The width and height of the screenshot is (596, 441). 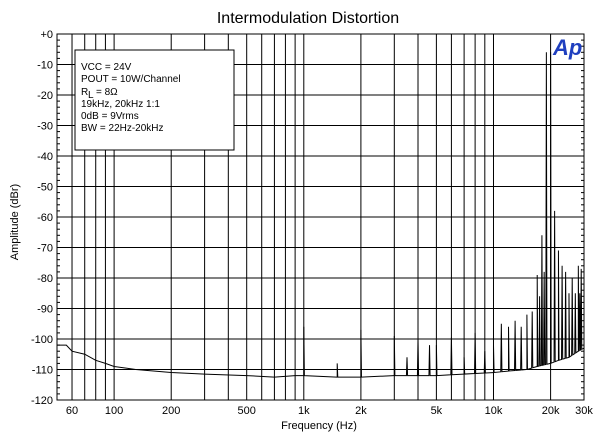 I want to click on y-tick-label: +0, so click(x=46, y=35).